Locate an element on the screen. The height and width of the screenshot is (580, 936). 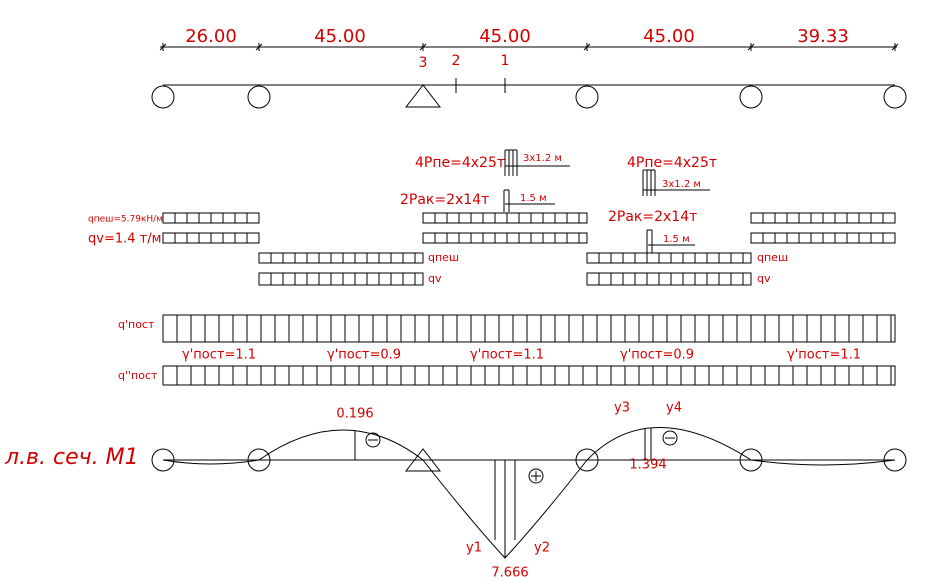
ordinate-value: 1.394 is located at coordinates (647, 465).